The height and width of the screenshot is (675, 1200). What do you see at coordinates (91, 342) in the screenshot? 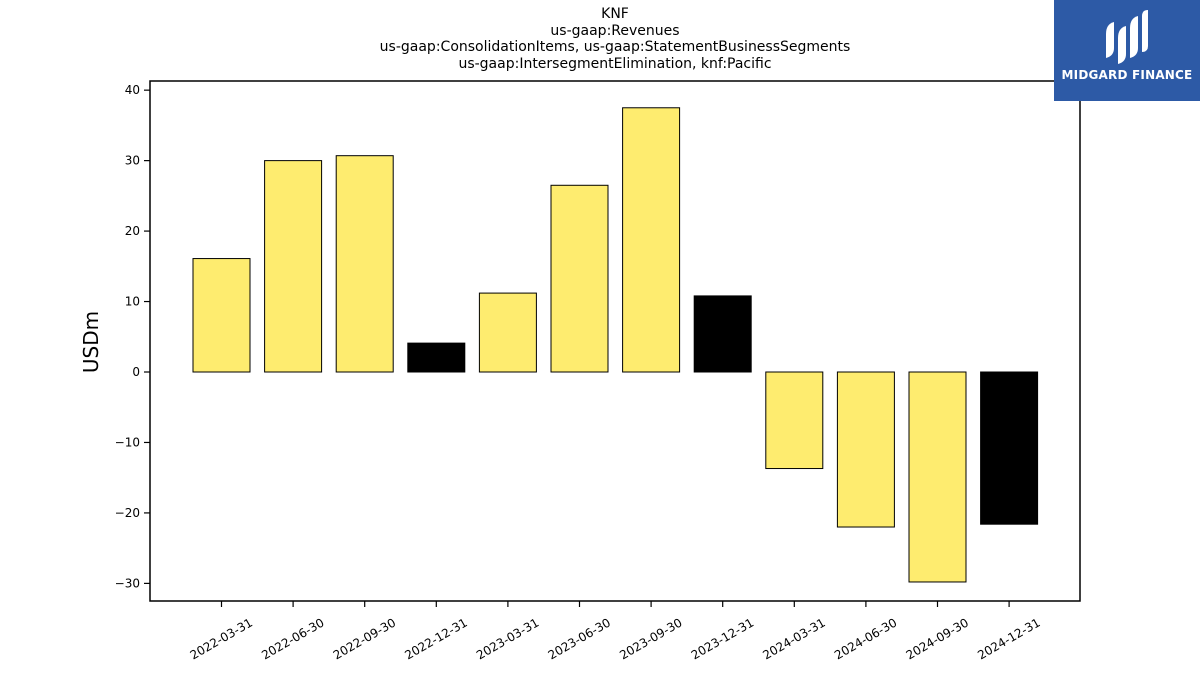
I see `y-axis-label: USDm` at bounding box center [91, 342].